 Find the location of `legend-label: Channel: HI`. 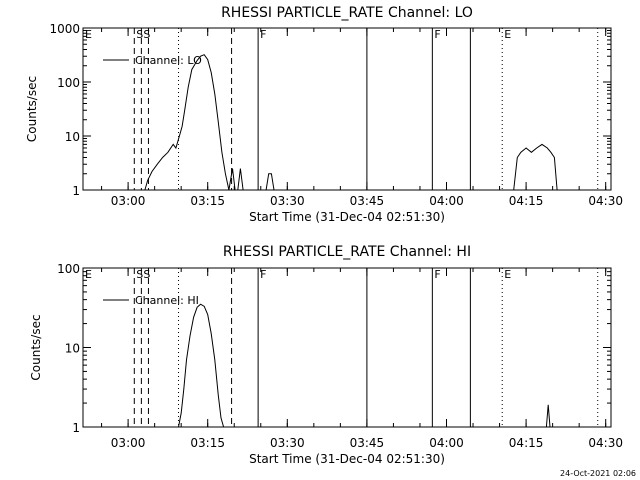

legend-label: Channel: HI is located at coordinates (167, 300).